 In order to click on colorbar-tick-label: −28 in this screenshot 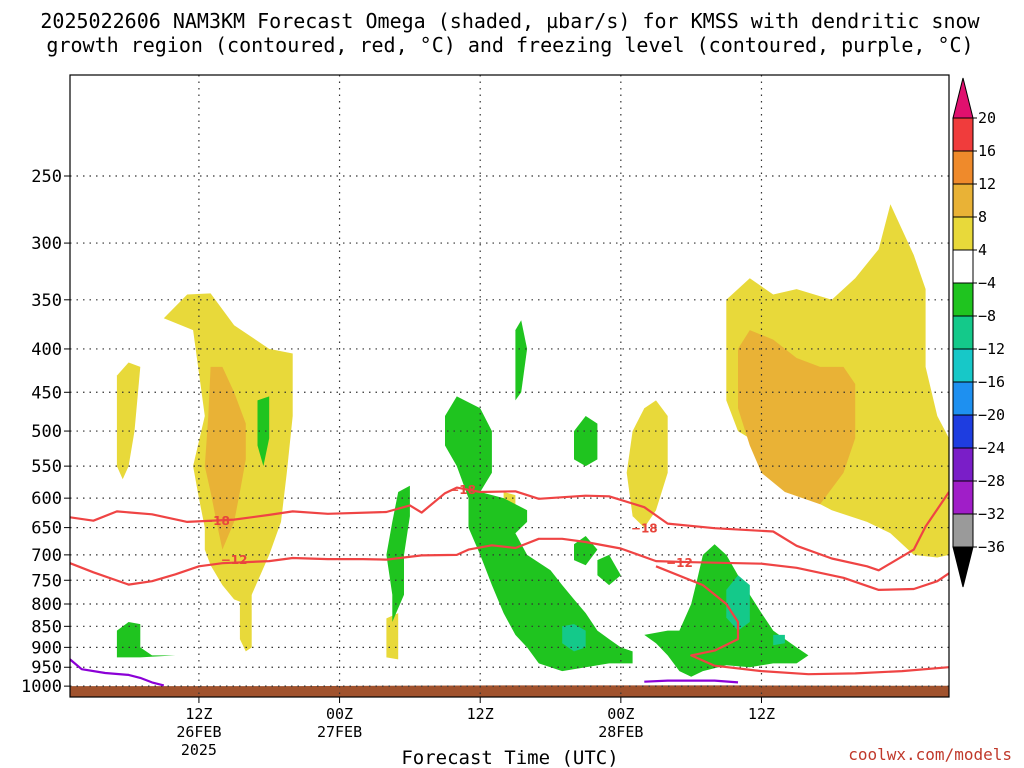, I will do `click(991, 481)`.